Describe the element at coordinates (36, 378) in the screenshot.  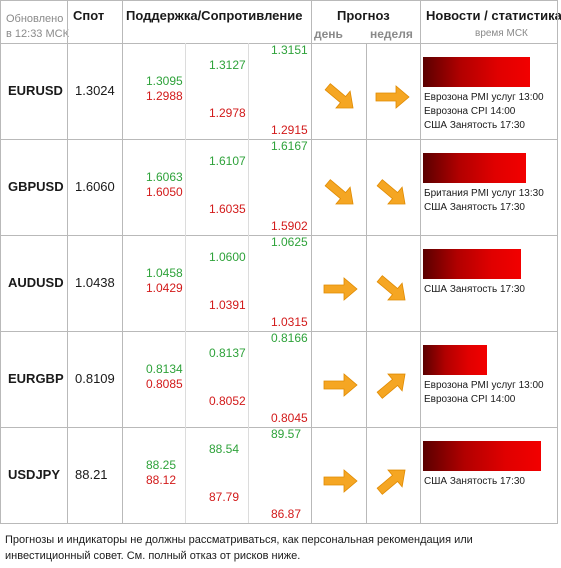
I see `pair-name: EURGBP` at that location.